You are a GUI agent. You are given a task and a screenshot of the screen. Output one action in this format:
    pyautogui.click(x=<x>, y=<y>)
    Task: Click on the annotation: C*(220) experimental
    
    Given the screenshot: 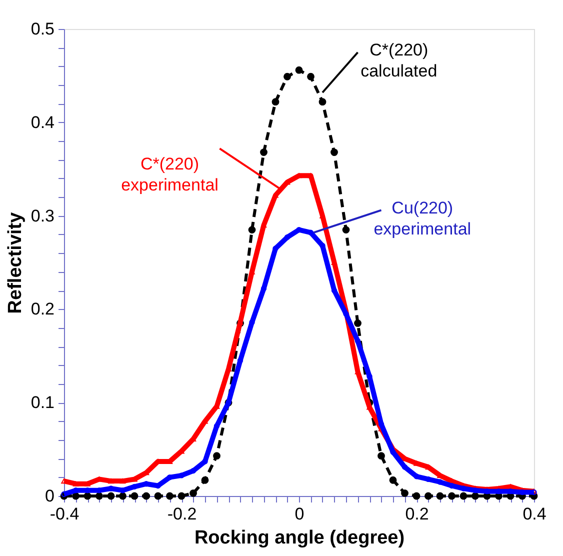 What is the action you would take?
    pyautogui.click(x=169, y=174)
    